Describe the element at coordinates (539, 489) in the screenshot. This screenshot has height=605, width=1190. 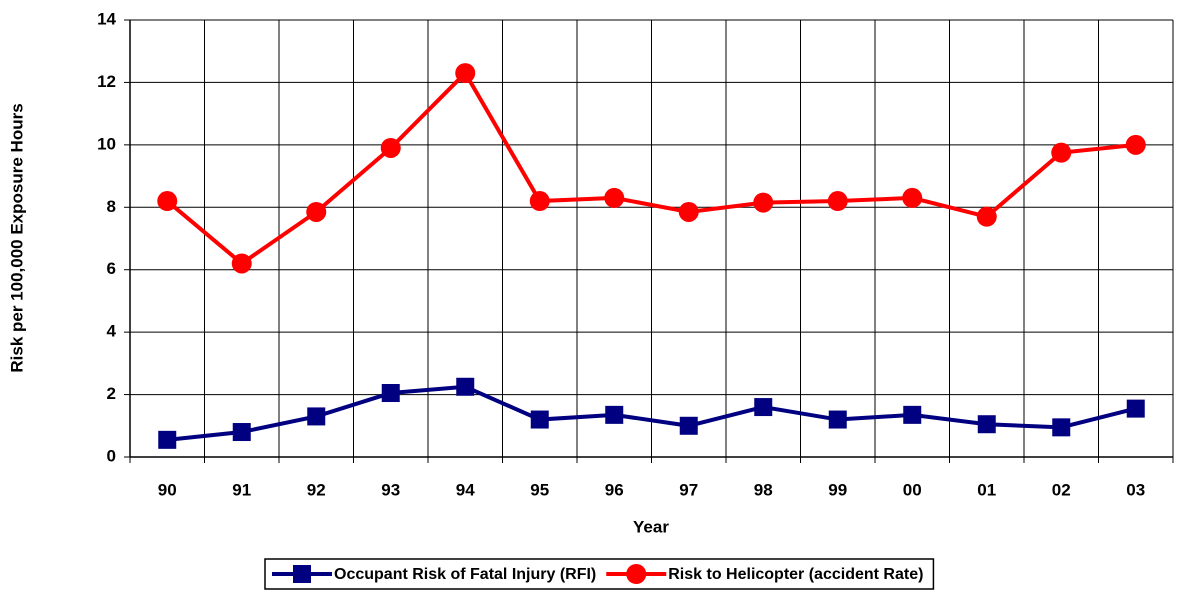
I see `x-tick-label: 95` at that location.